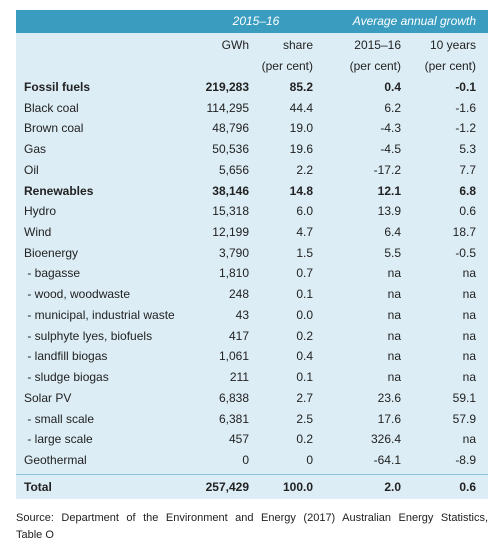 The image size is (492, 551). I want to click on cell-value: 7.7, so click(467, 169).